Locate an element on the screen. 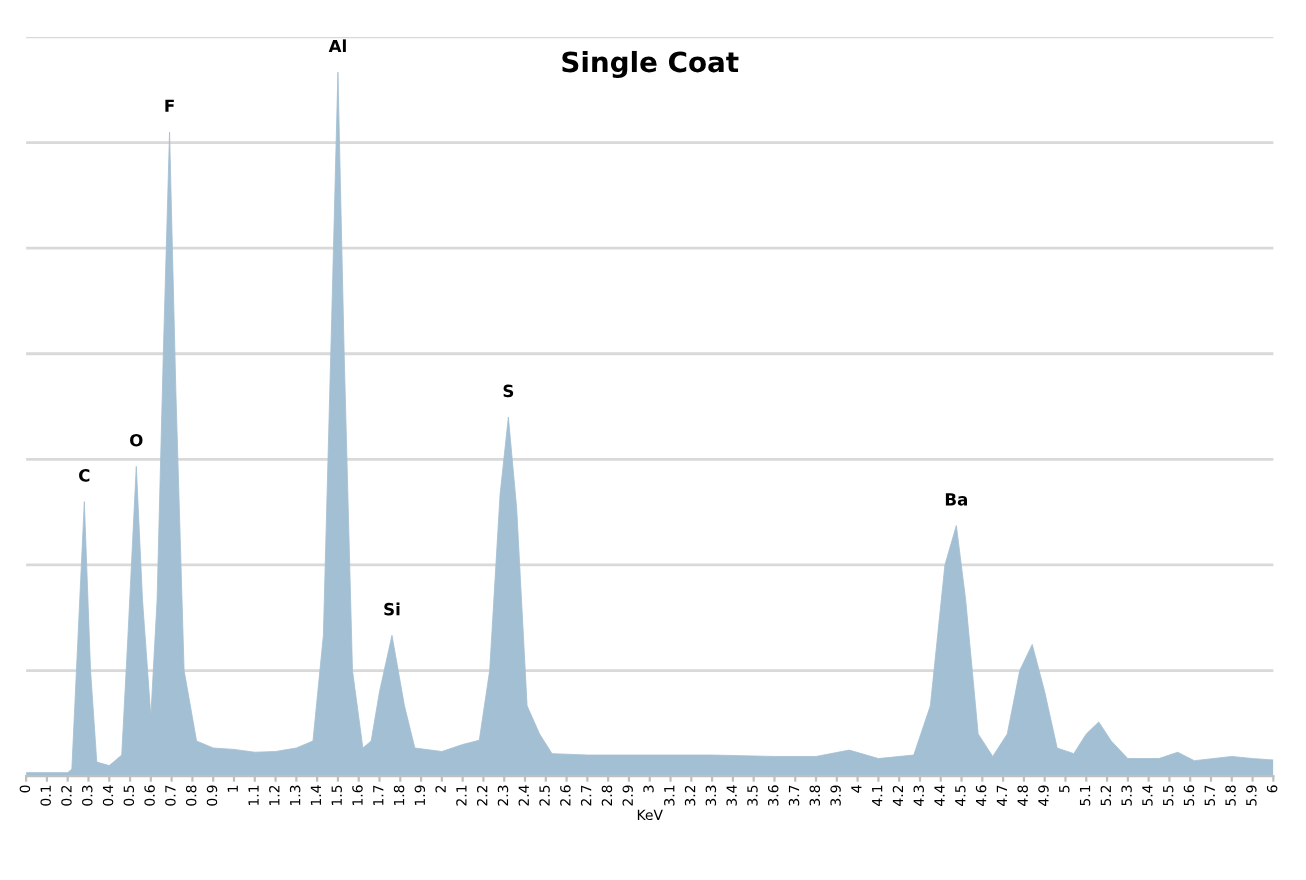 The image size is (1306, 880). annotation: Al is located at coordinates (337, 46).